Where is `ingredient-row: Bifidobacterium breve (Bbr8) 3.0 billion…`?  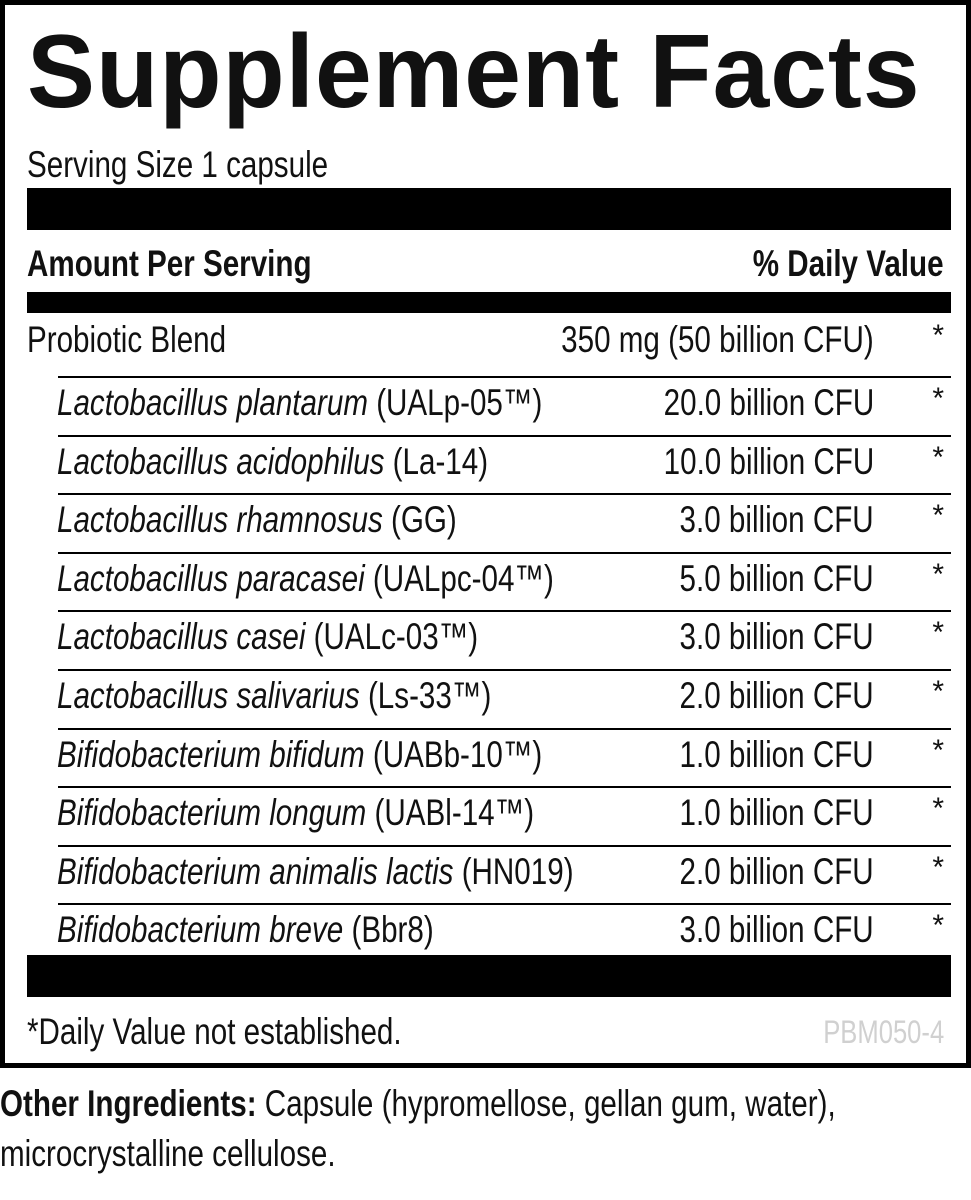 ingredient-row: Bifidobacterium breve (Bbr8) 3.0 billion… is located at coordinates (485, 930).